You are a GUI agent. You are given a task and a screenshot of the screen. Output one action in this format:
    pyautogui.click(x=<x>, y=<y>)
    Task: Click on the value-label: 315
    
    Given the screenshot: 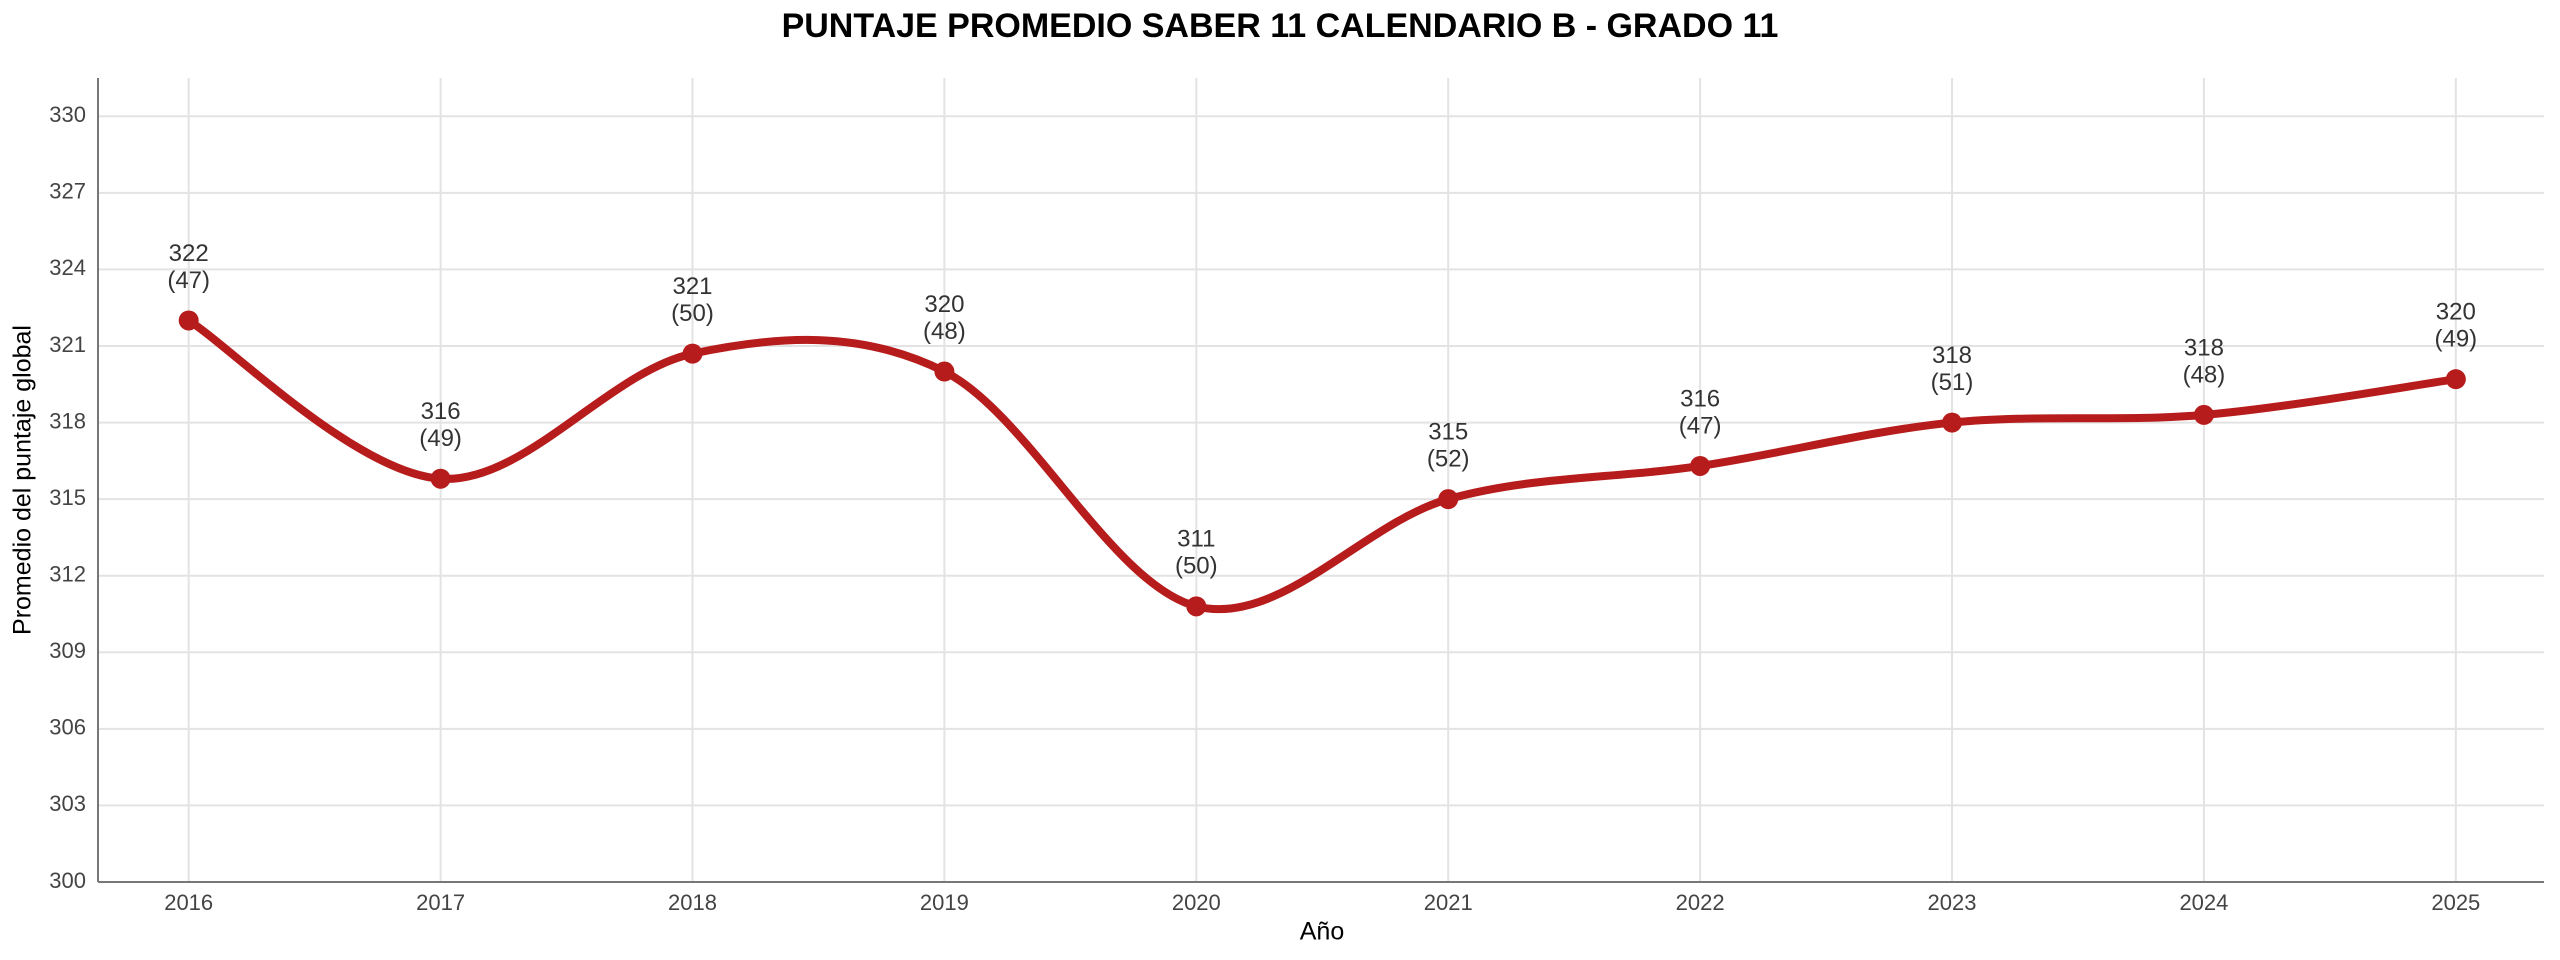 What is the action you would take?
    pyautogui.click(x=1448, y=431)
    